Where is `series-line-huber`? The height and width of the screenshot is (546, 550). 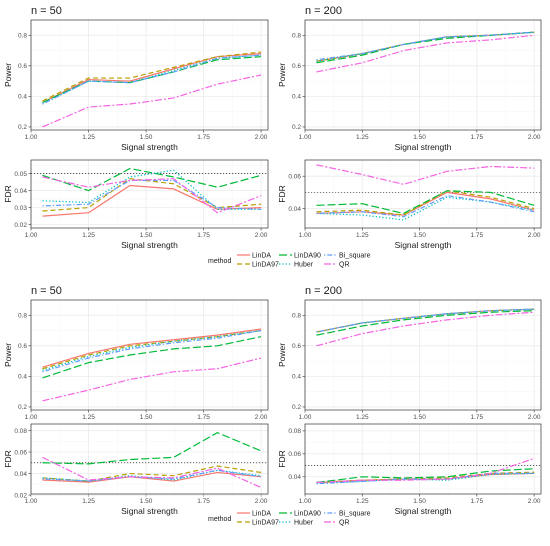 series-line-huber is located at coordinates (152, 350).